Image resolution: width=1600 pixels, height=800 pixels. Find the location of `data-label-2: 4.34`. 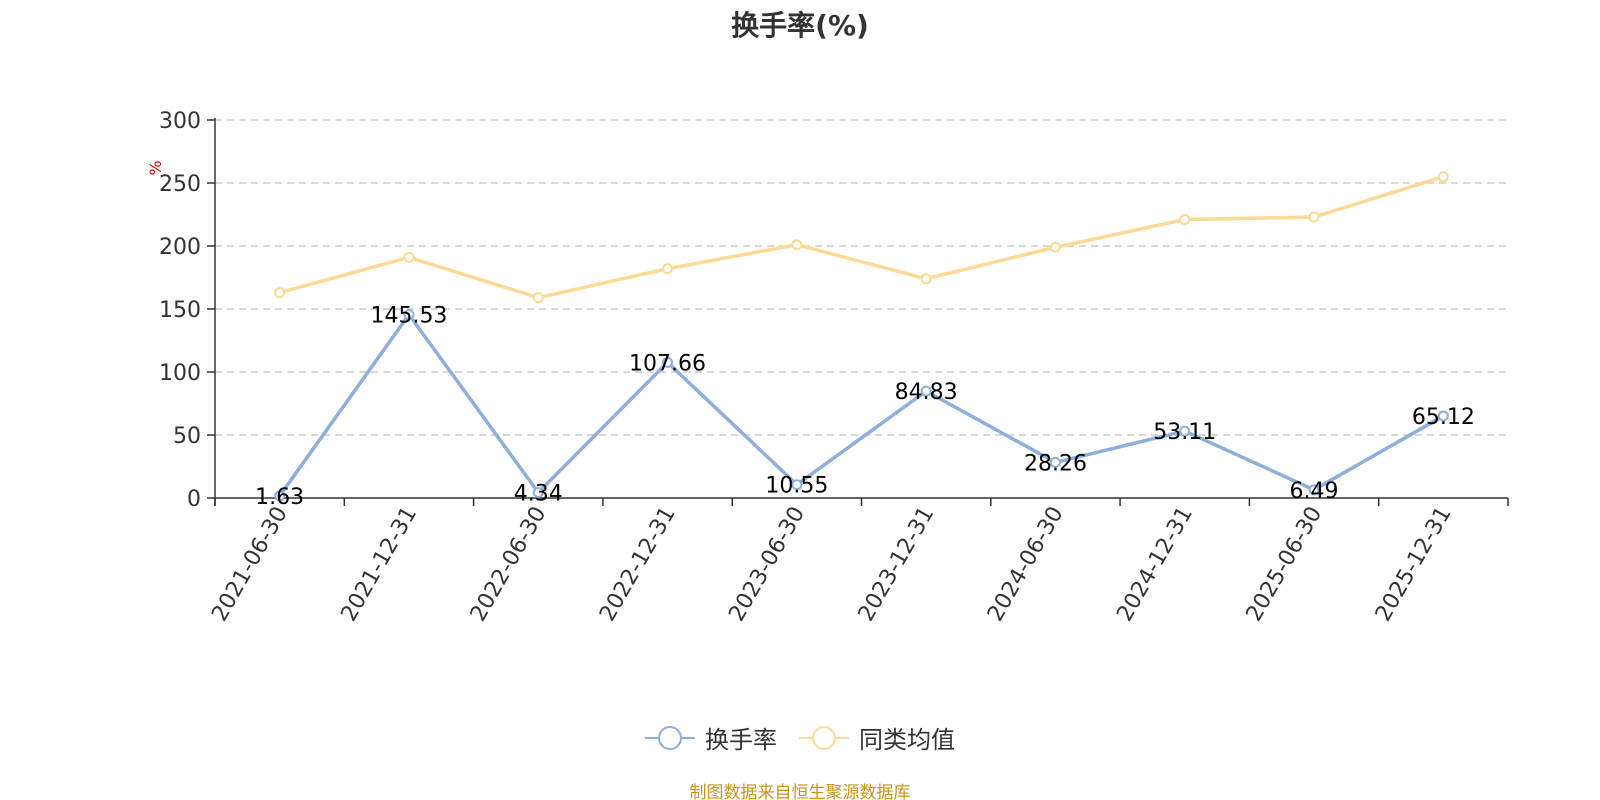

data-label-2: 4.34 is located at coordinates (538, 494).